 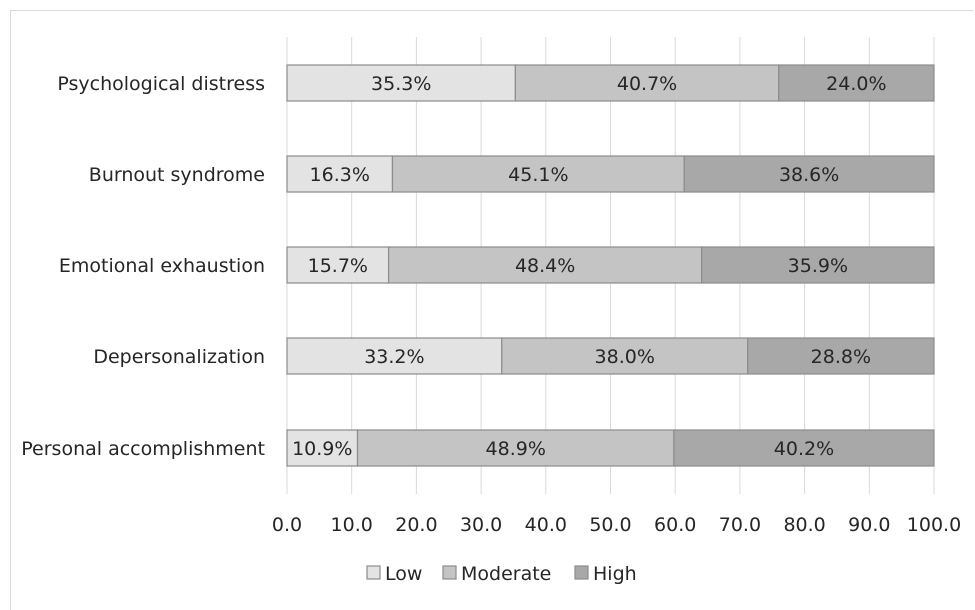 I want to click on x-tick-label: 10.0, so click(x=352, y=525).